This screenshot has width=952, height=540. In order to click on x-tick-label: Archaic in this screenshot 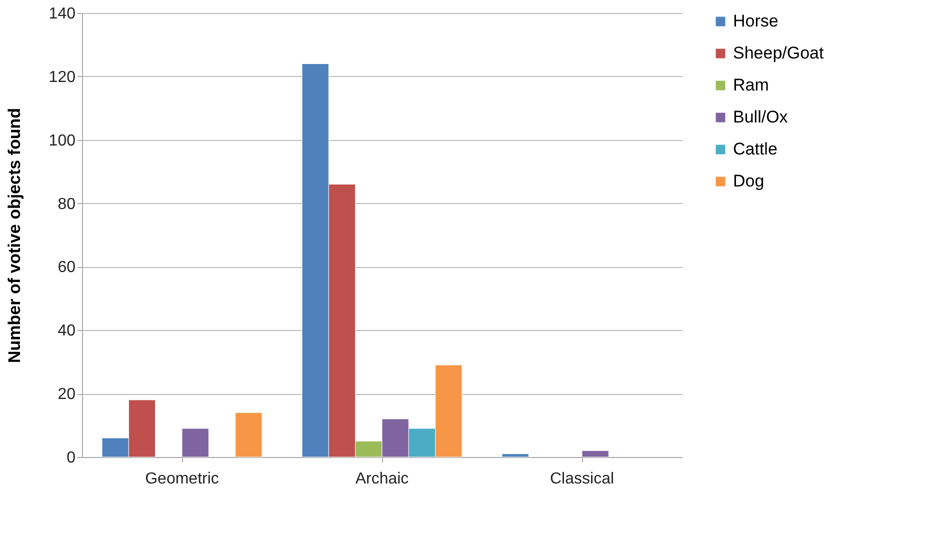, I will do `click(382, 479)`.